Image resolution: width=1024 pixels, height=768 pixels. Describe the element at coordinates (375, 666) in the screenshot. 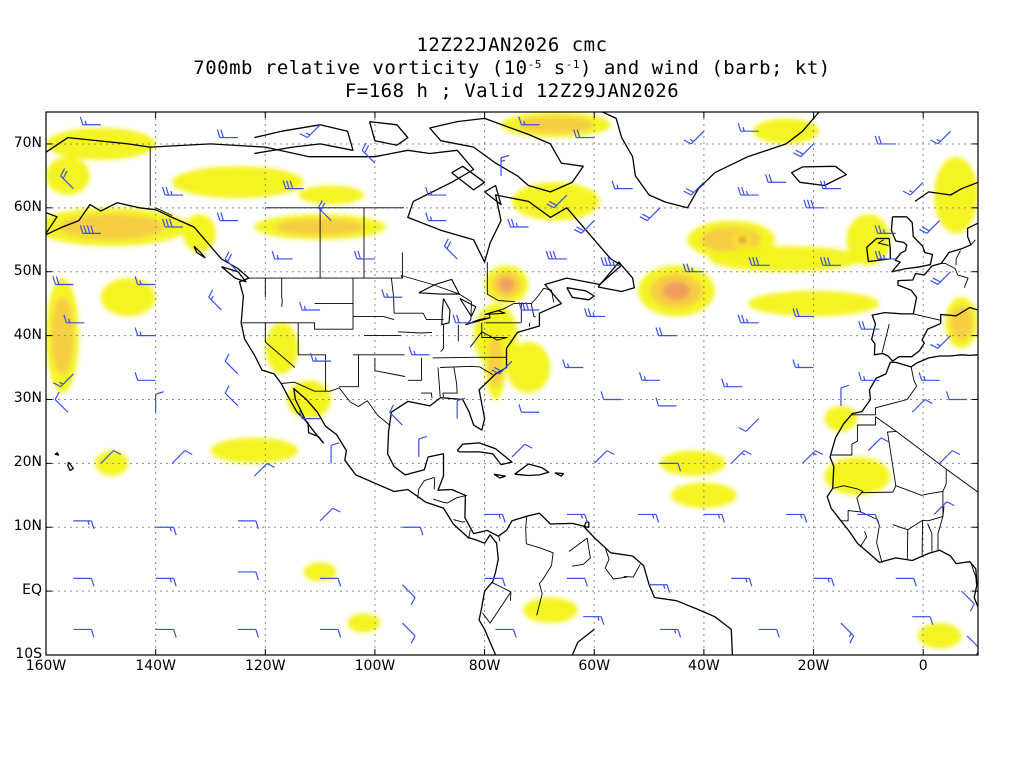

I see `lon-label: 100W` at that location.